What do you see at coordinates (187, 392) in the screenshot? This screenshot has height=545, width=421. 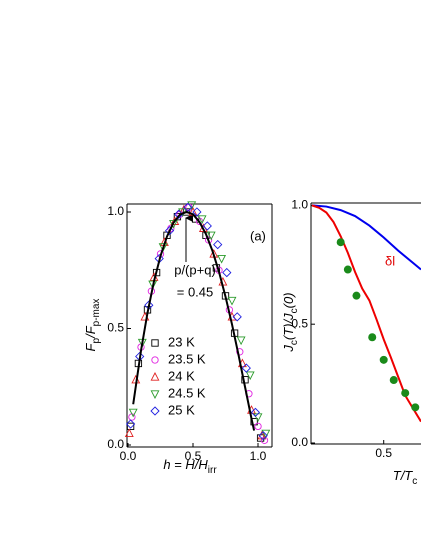 I see `legend-label: 24.5 K` at bounding box center [187, 392].